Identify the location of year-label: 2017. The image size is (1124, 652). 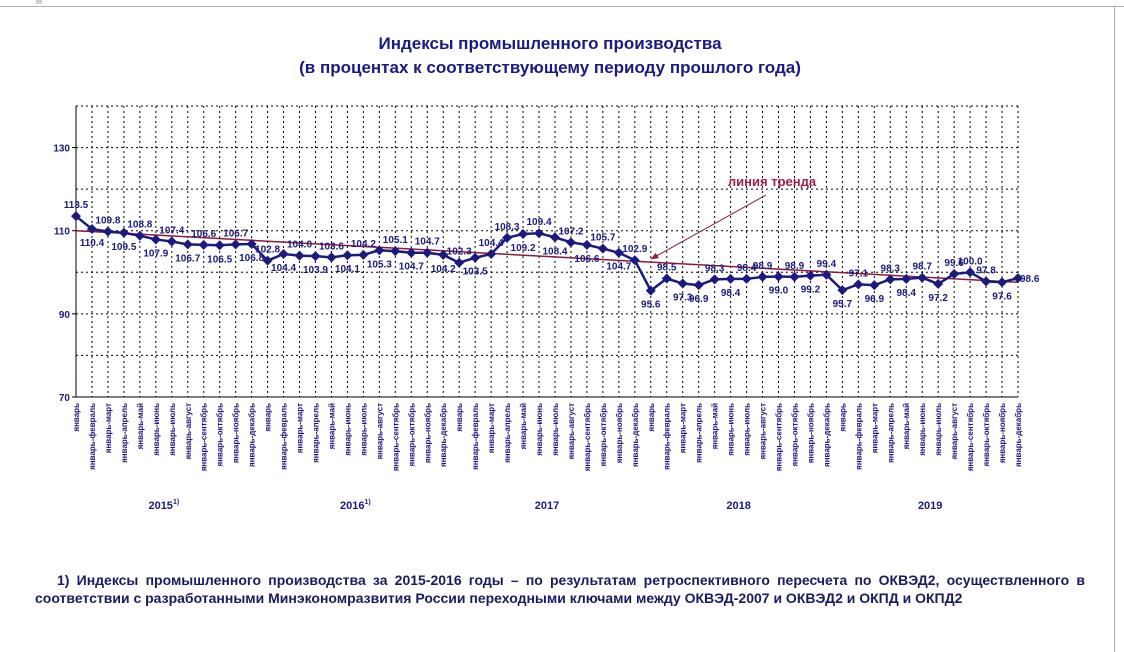
(547, 506).